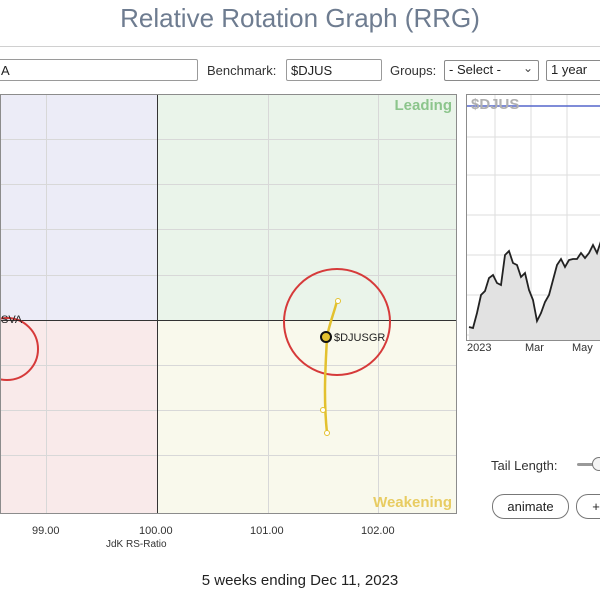 The width and height of the screenshot is (600, 600). What do you see at coordinates (267, 531) in the screenshot?
I see `x-tick-label: 101.00` at bounding box center [267, 531].